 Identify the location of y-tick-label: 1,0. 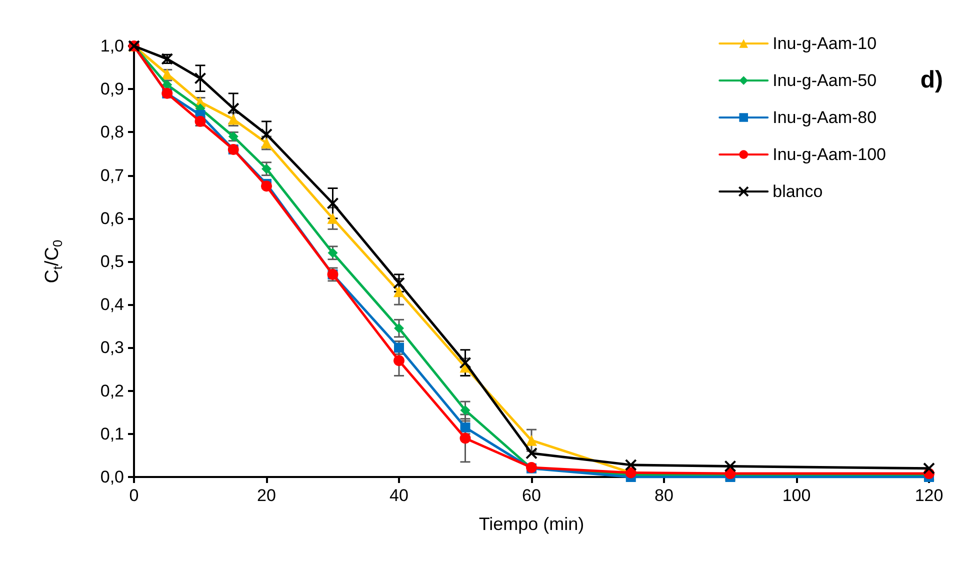
(112, 46).